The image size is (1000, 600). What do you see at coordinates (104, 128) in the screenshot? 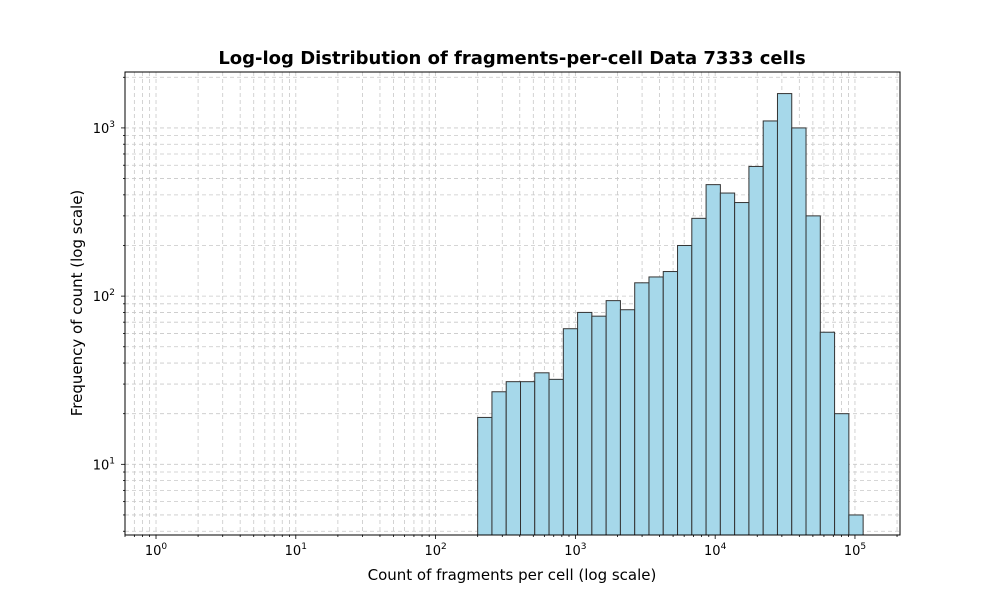
I see `y-tick-label: 10³` at bounding box center [104, 128].